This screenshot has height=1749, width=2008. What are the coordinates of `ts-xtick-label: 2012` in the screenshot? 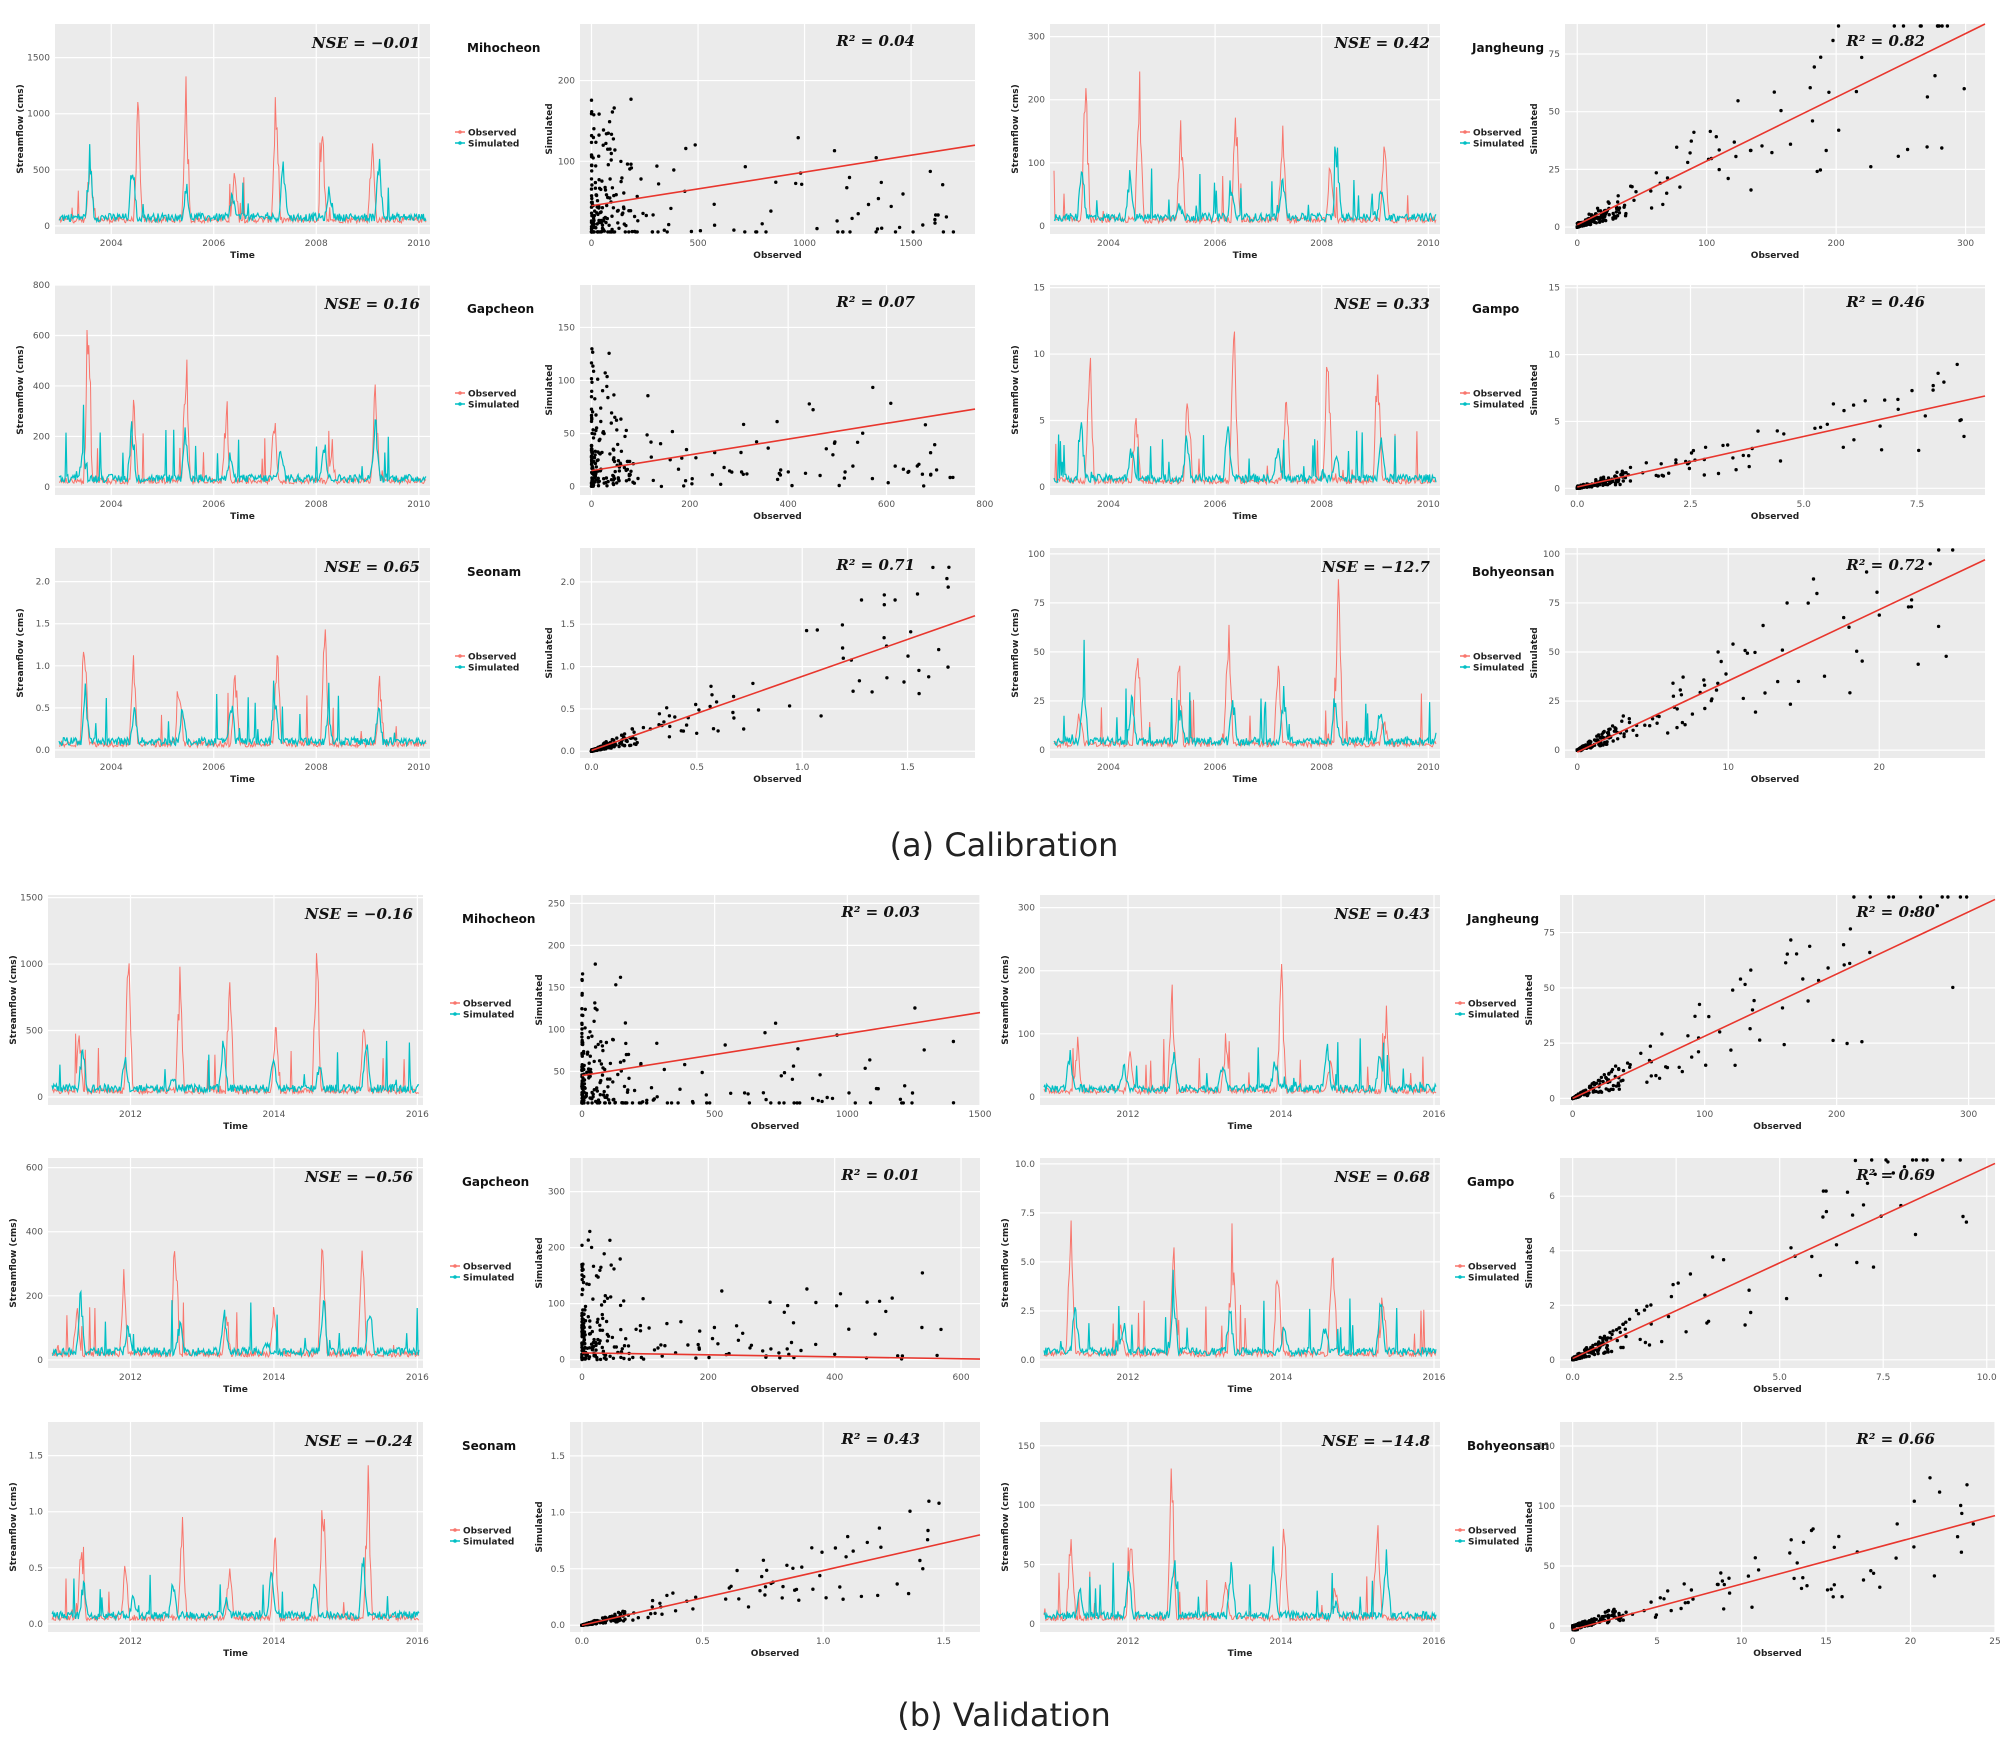 It's located at (130, 1378).